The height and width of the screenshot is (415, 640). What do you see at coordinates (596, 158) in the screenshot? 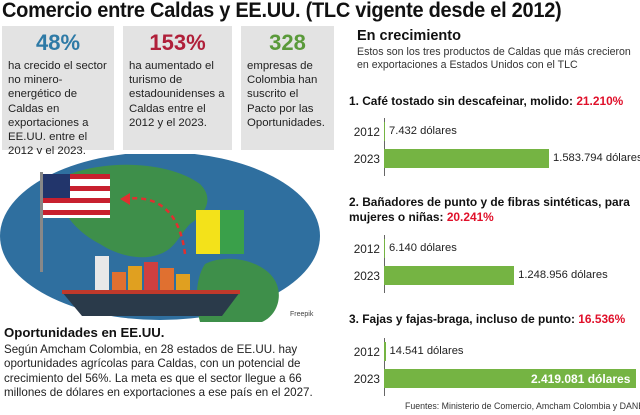
I see `value-label: 1.583.794 dólares` at bounding box center [596, 158].